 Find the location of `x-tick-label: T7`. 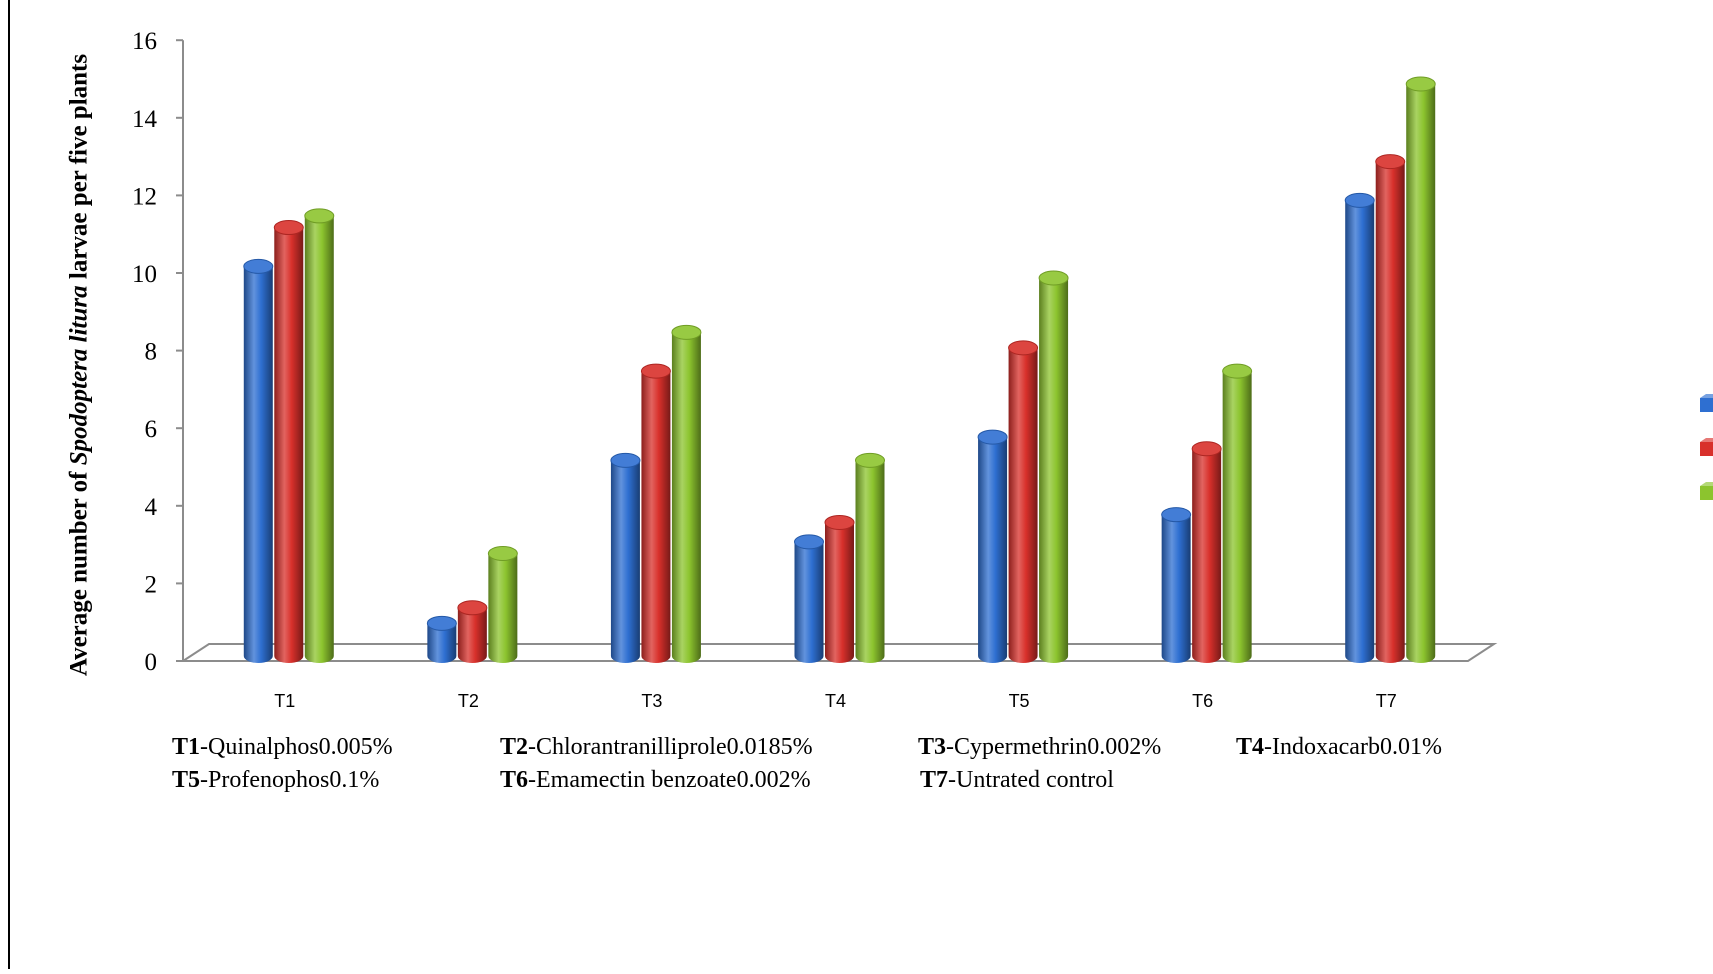

x-tick-label: T7 is located at coordinates (1386, 701).